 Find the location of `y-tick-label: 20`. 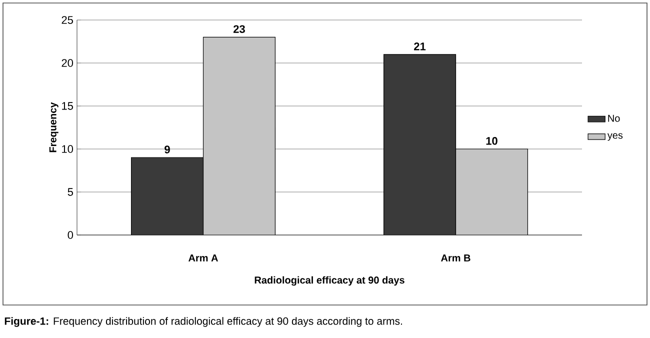

y-tick-label: 20 is located at coordinates (68, 63).